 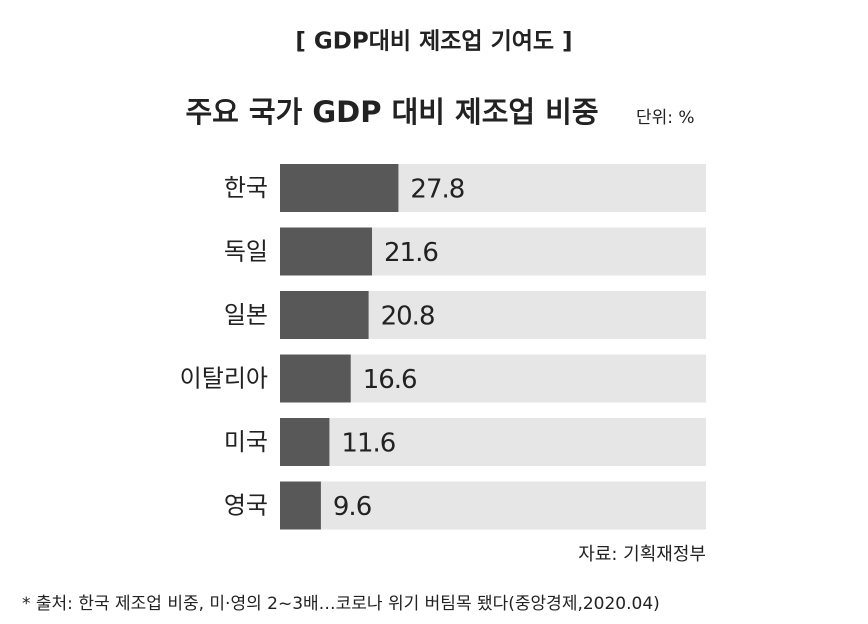 What do you see at coordinates (408, 317) in the screenshot?
I see `value-label: 20.8` at bounding box center [408, 317].